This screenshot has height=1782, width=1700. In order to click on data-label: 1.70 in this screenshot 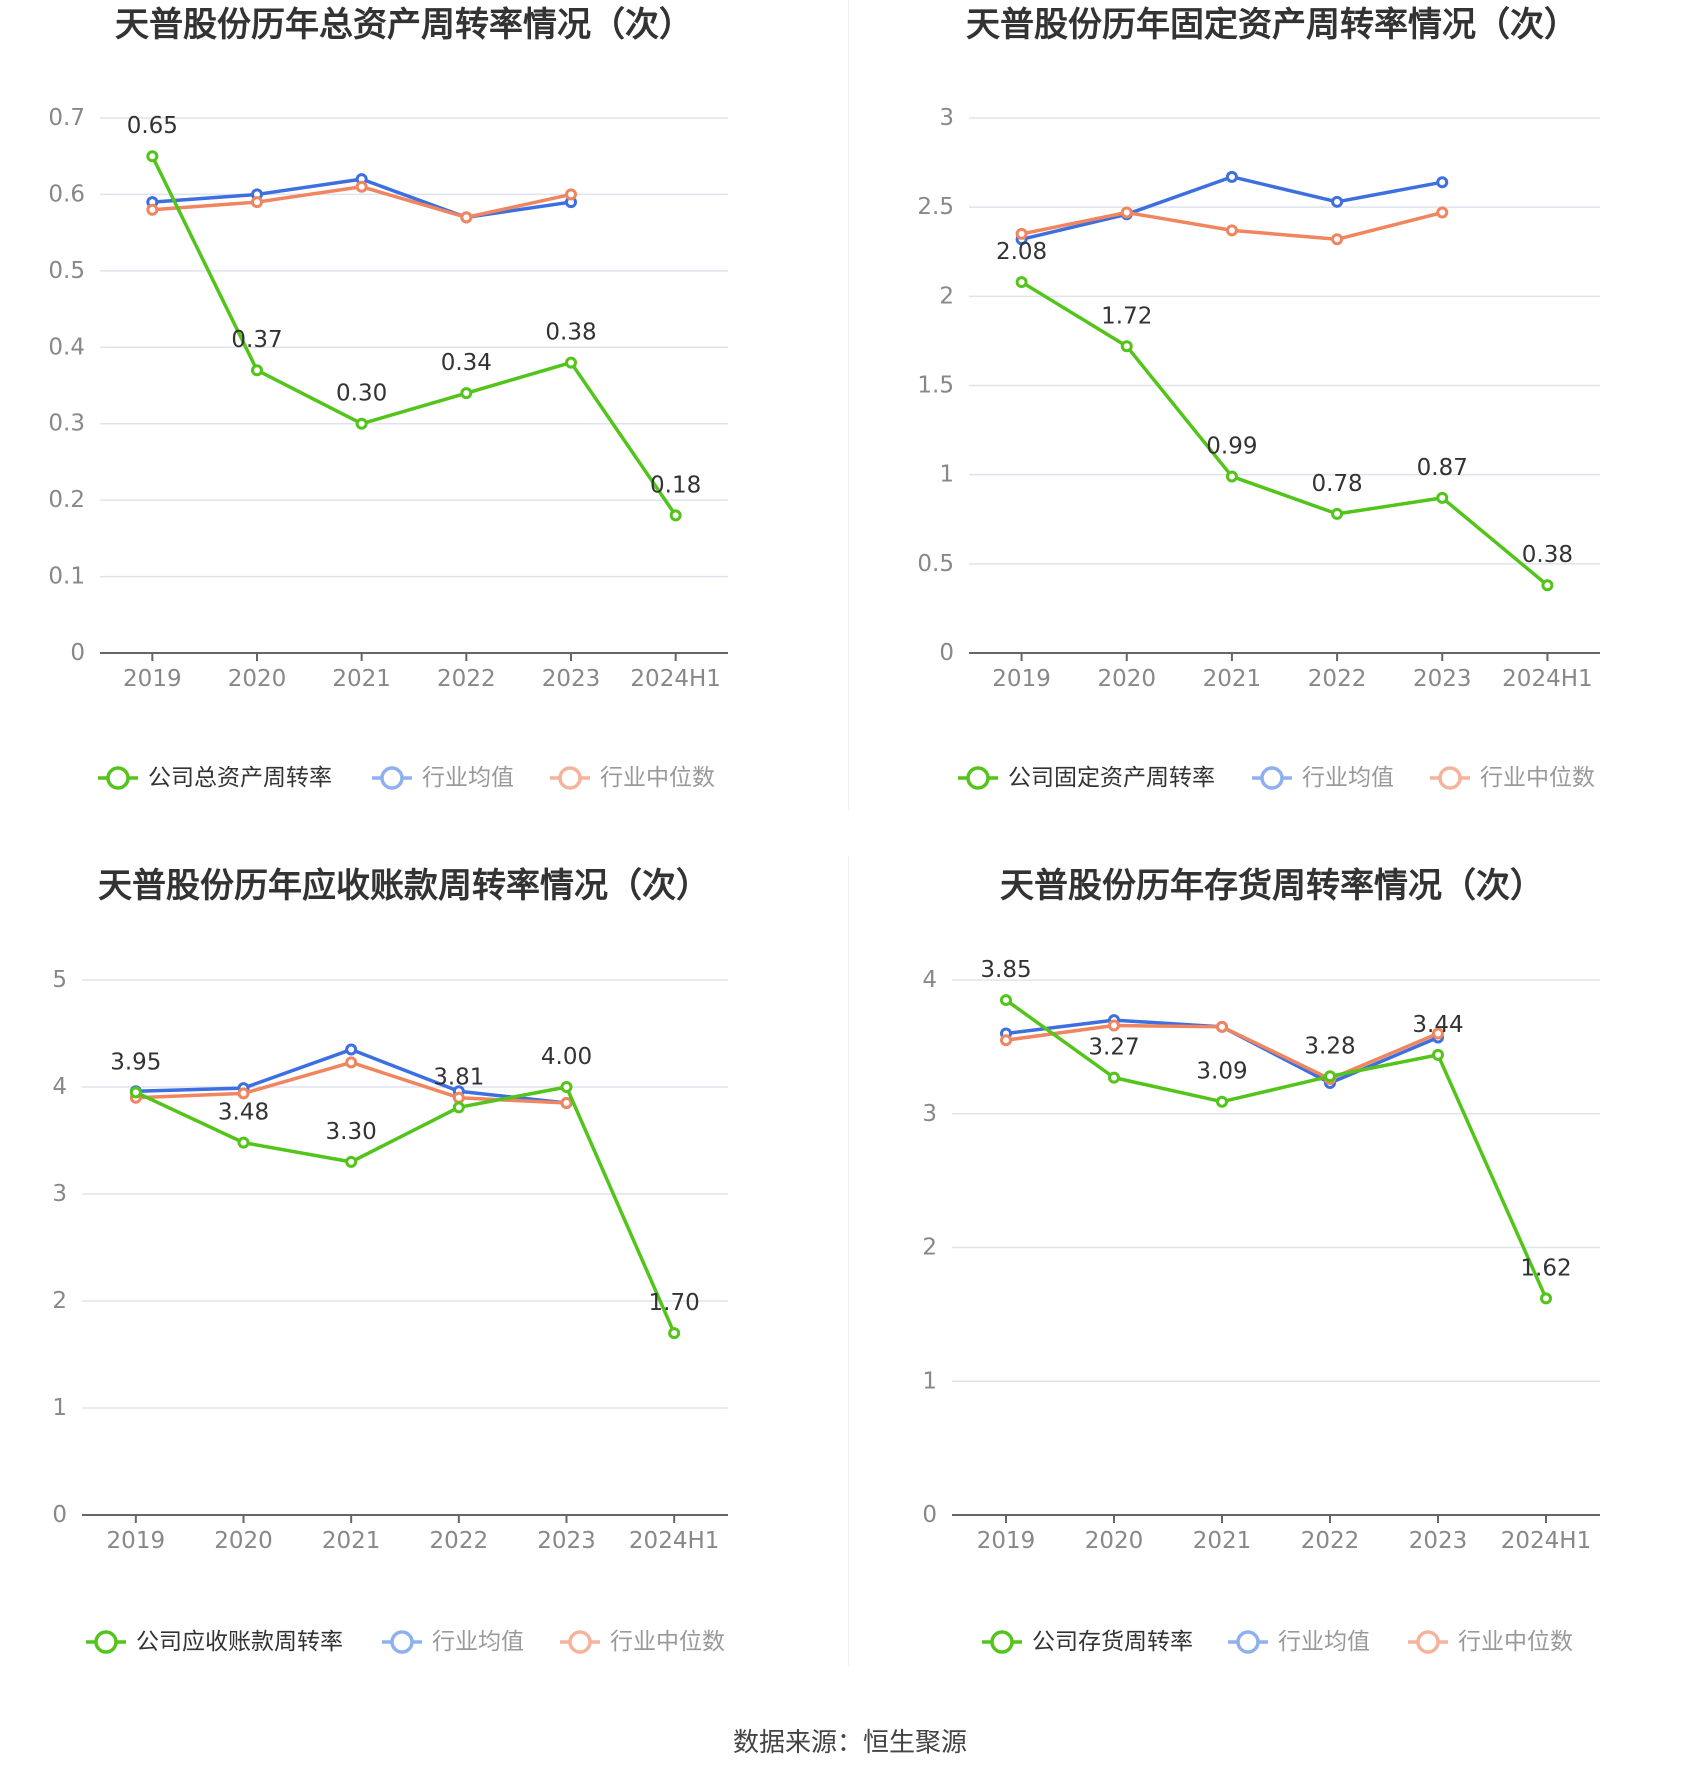, I will do `click(674, 1303)`.